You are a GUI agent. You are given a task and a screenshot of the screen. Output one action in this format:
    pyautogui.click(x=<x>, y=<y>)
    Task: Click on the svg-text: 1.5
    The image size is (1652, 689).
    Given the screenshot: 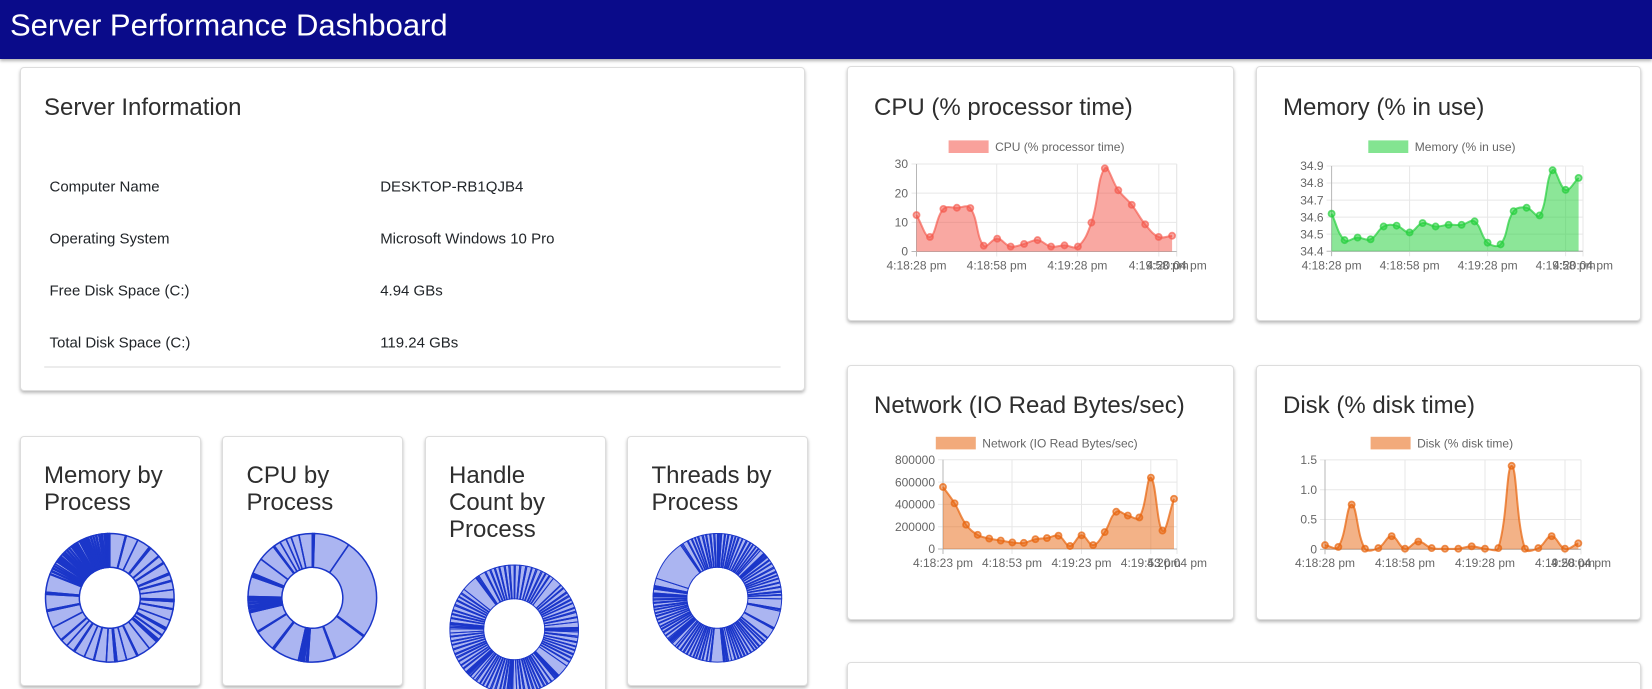 What is the action you would take?
    pyautogui.click(x=1308, y=460)
    